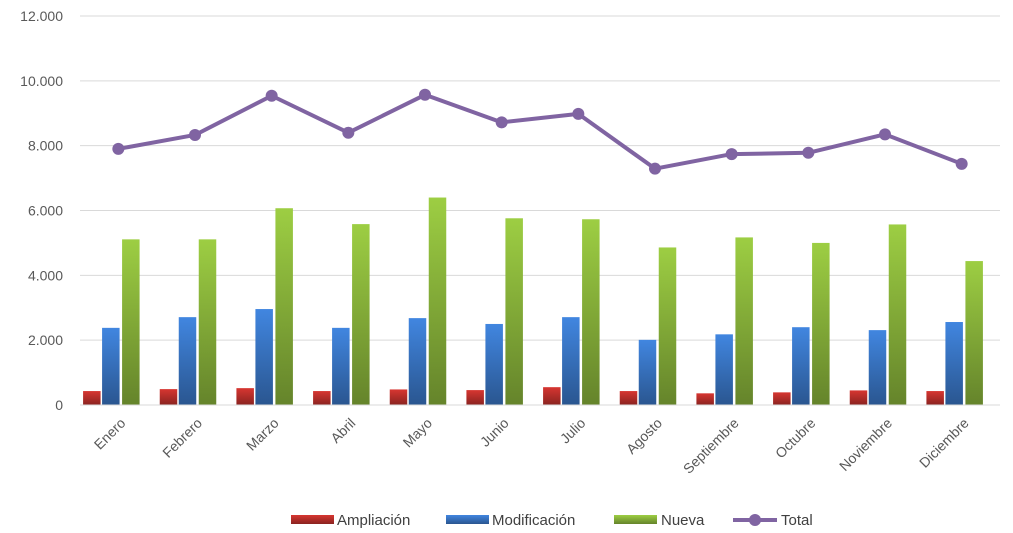 The width and height of the screenshot is (1013, 533). I want to click on total-point-julio, so click(578, 113).